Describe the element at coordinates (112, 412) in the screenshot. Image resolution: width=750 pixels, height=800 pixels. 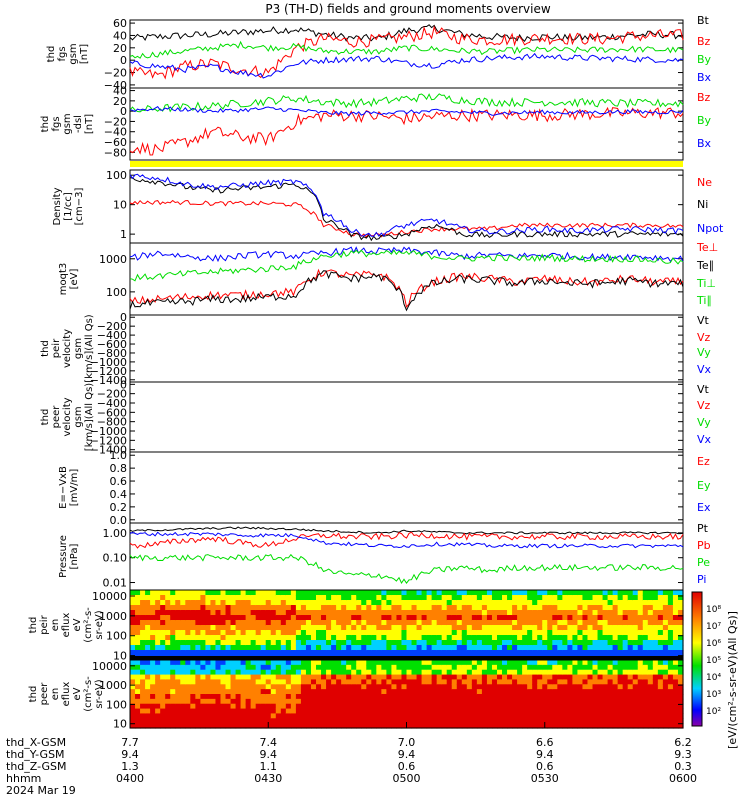
I see `y-tick-label: −600` at that location.